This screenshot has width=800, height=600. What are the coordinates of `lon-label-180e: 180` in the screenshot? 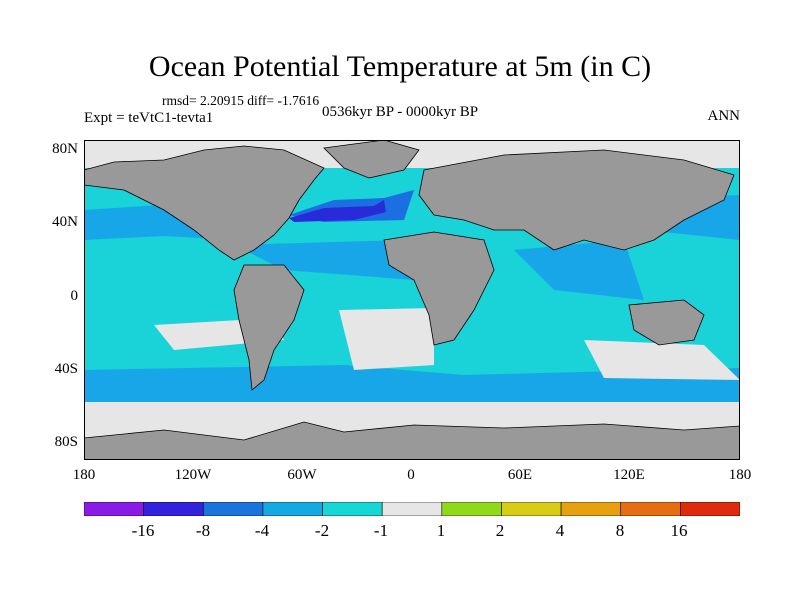 It's located at (740, 475).